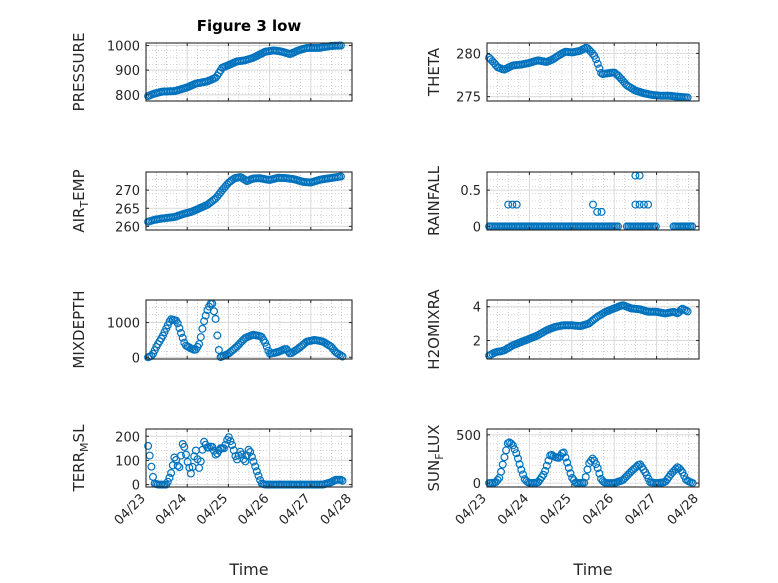 Image resolution: width=778 pixels, height=583 pixels. What do you see at coordinates (171, 509) in the screenshot?
I see `x-tick-label: 04/24` at bounding box center [171, 509].